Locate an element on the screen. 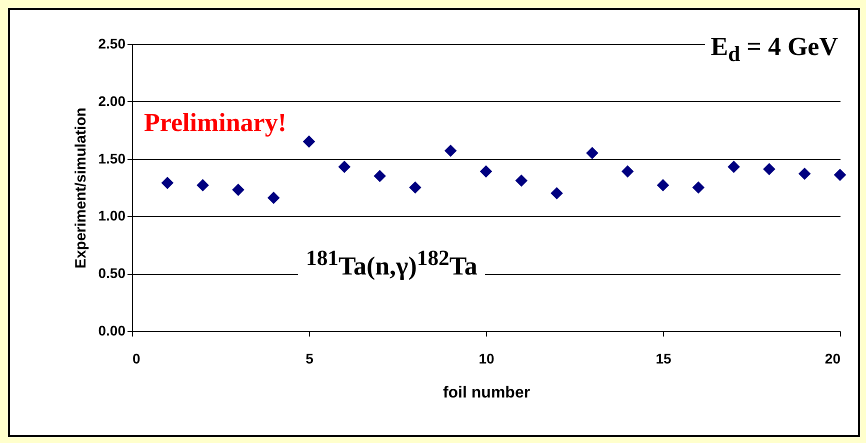  x-tick-label: 10 is located at coordinates (486, 358).